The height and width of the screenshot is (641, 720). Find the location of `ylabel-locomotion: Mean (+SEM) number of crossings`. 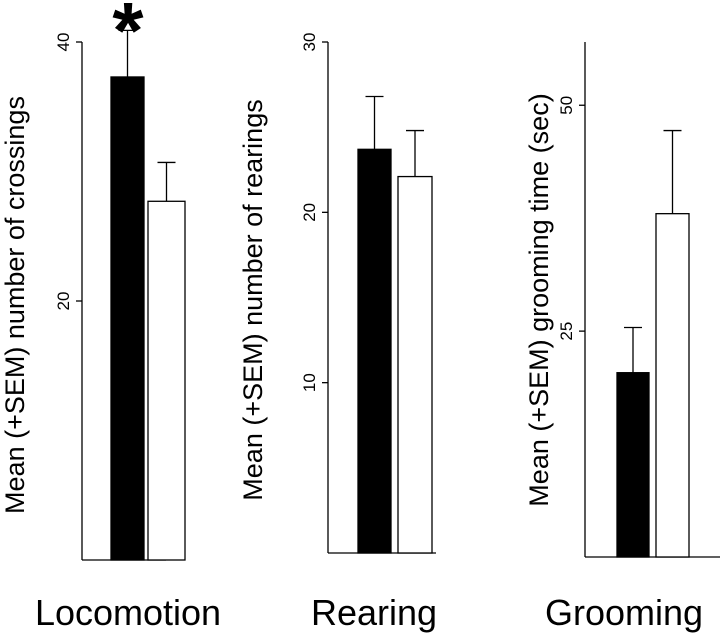

ylabel-locomotion: Mean (+SEM) number of crossings is located at coordinates (15, 305).